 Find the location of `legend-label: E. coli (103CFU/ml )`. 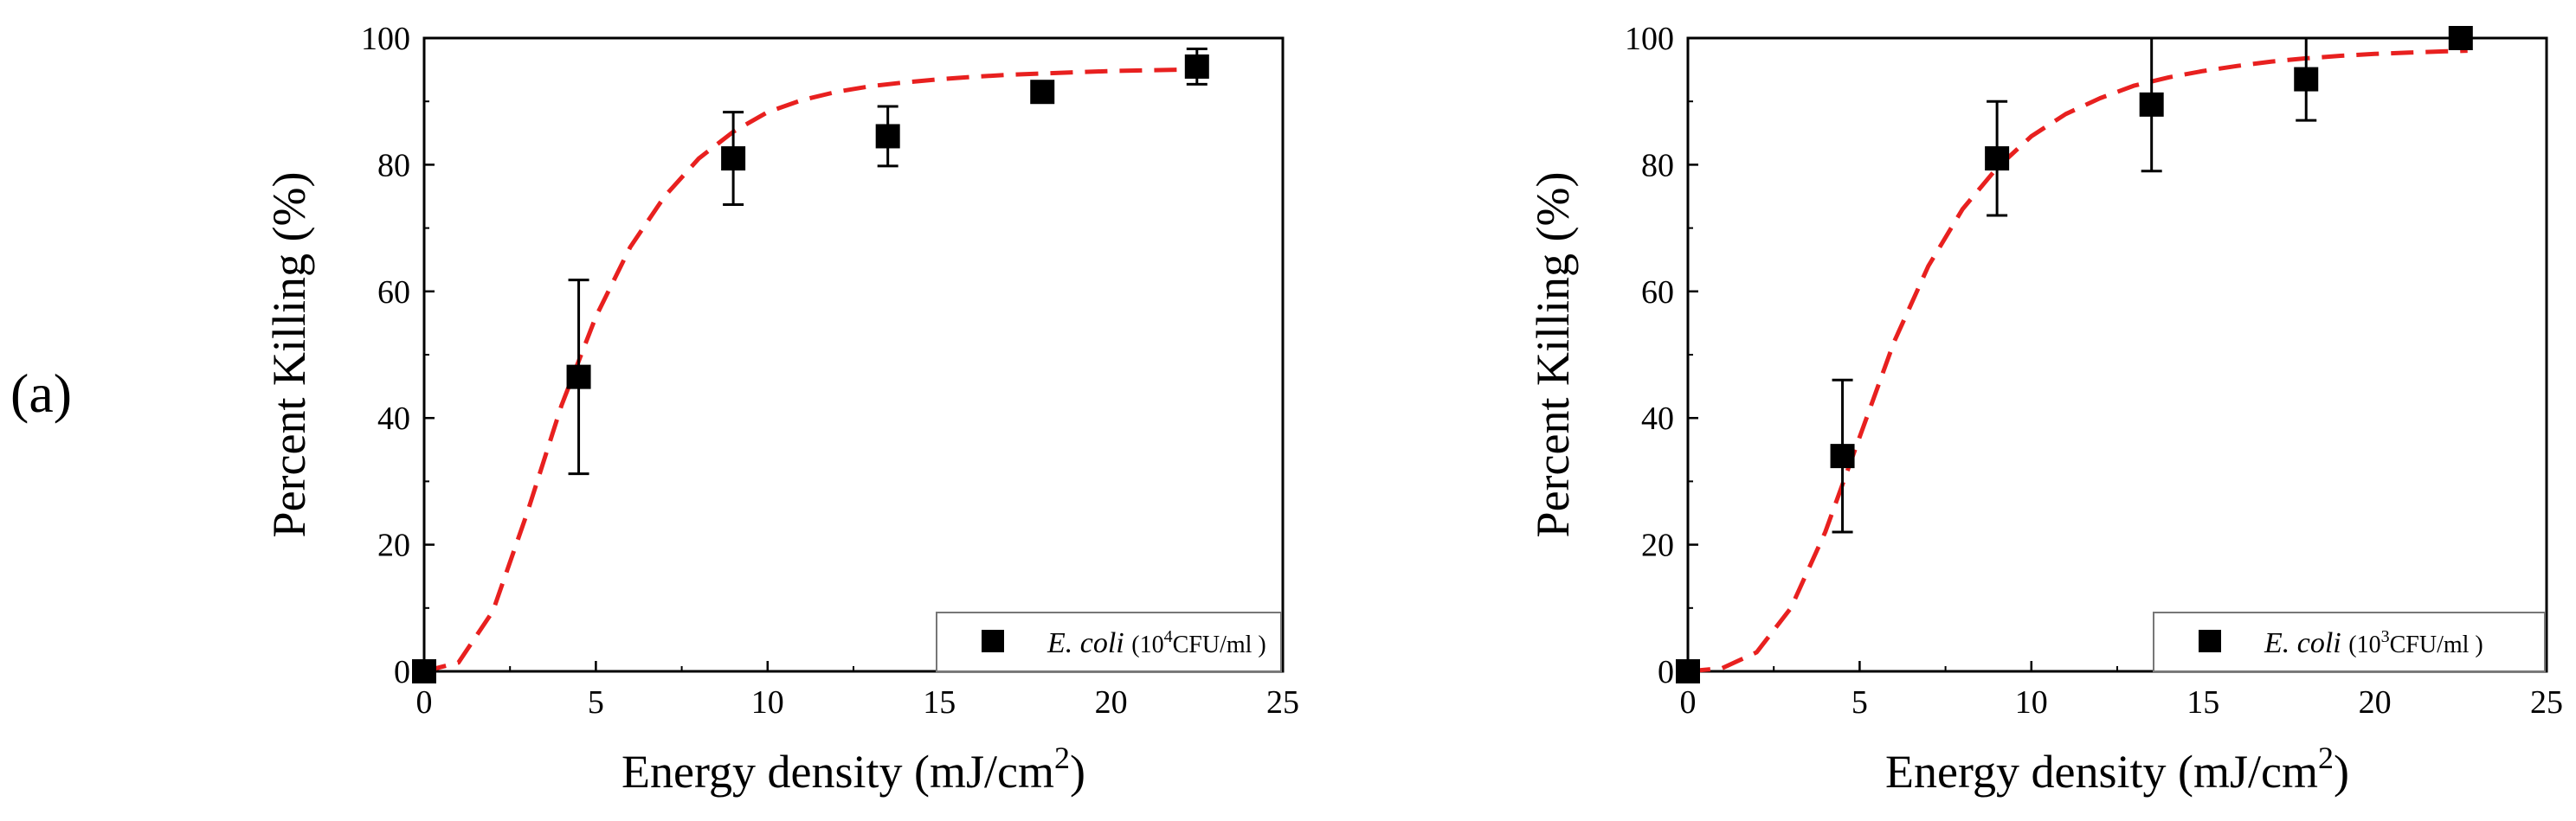

legend-label: E. coli (103CFU/ml ) is located at coordinates (2373, 643).